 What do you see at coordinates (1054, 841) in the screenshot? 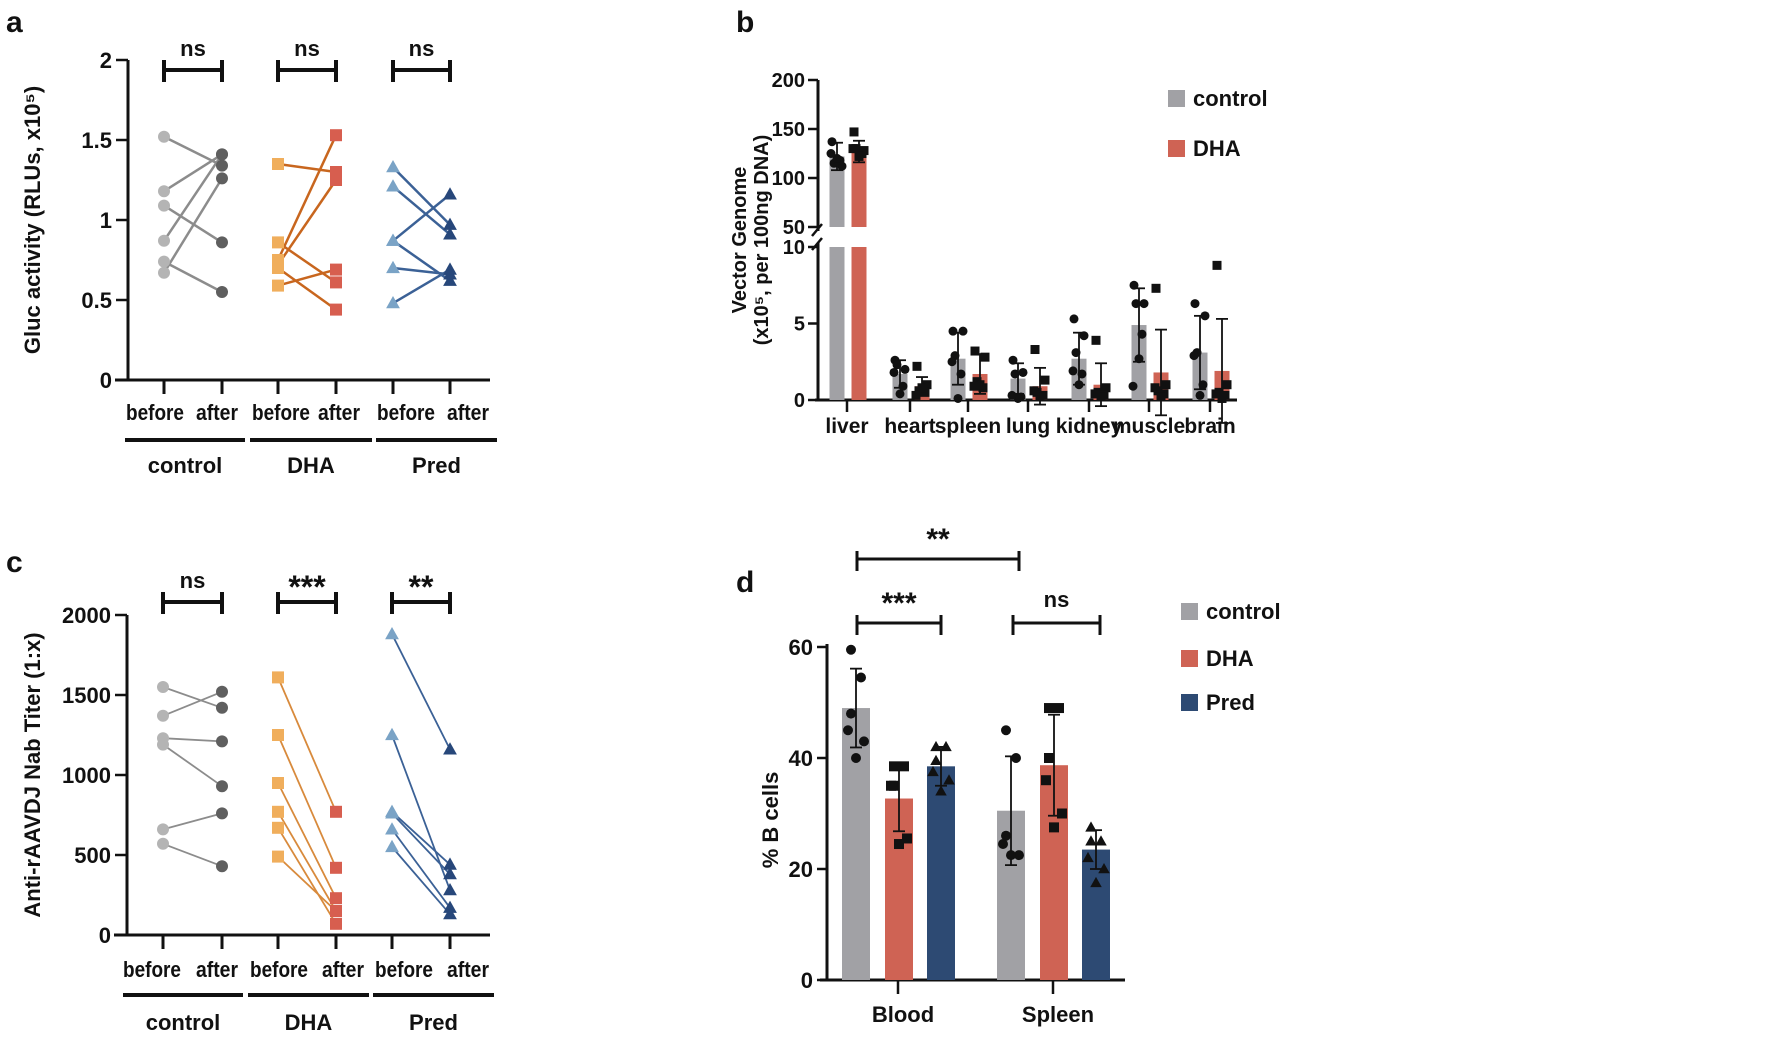
I see `bar-group-spleen-dha` at bounding box center [1054, 841].